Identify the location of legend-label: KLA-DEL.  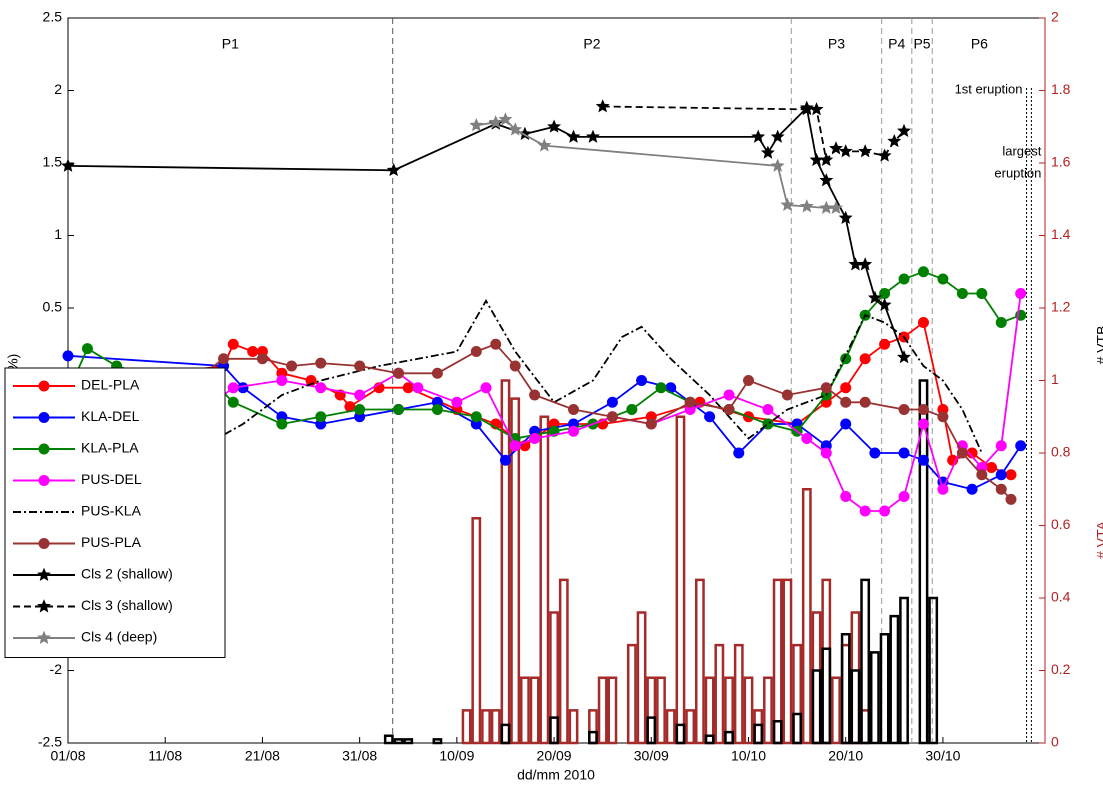
(110, 416).